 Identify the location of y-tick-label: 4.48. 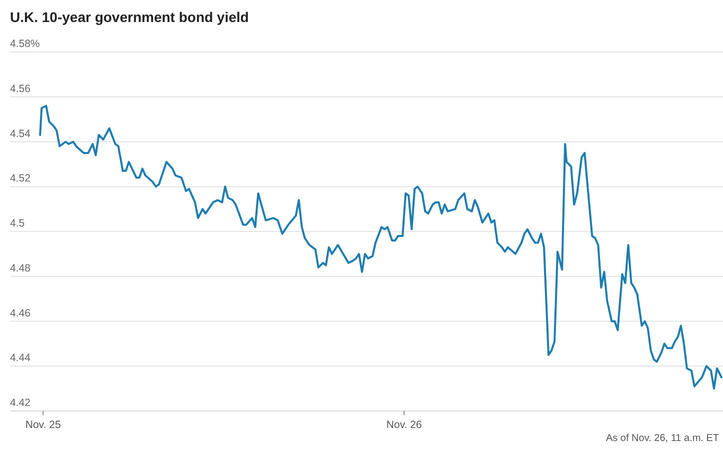
(20, 268).